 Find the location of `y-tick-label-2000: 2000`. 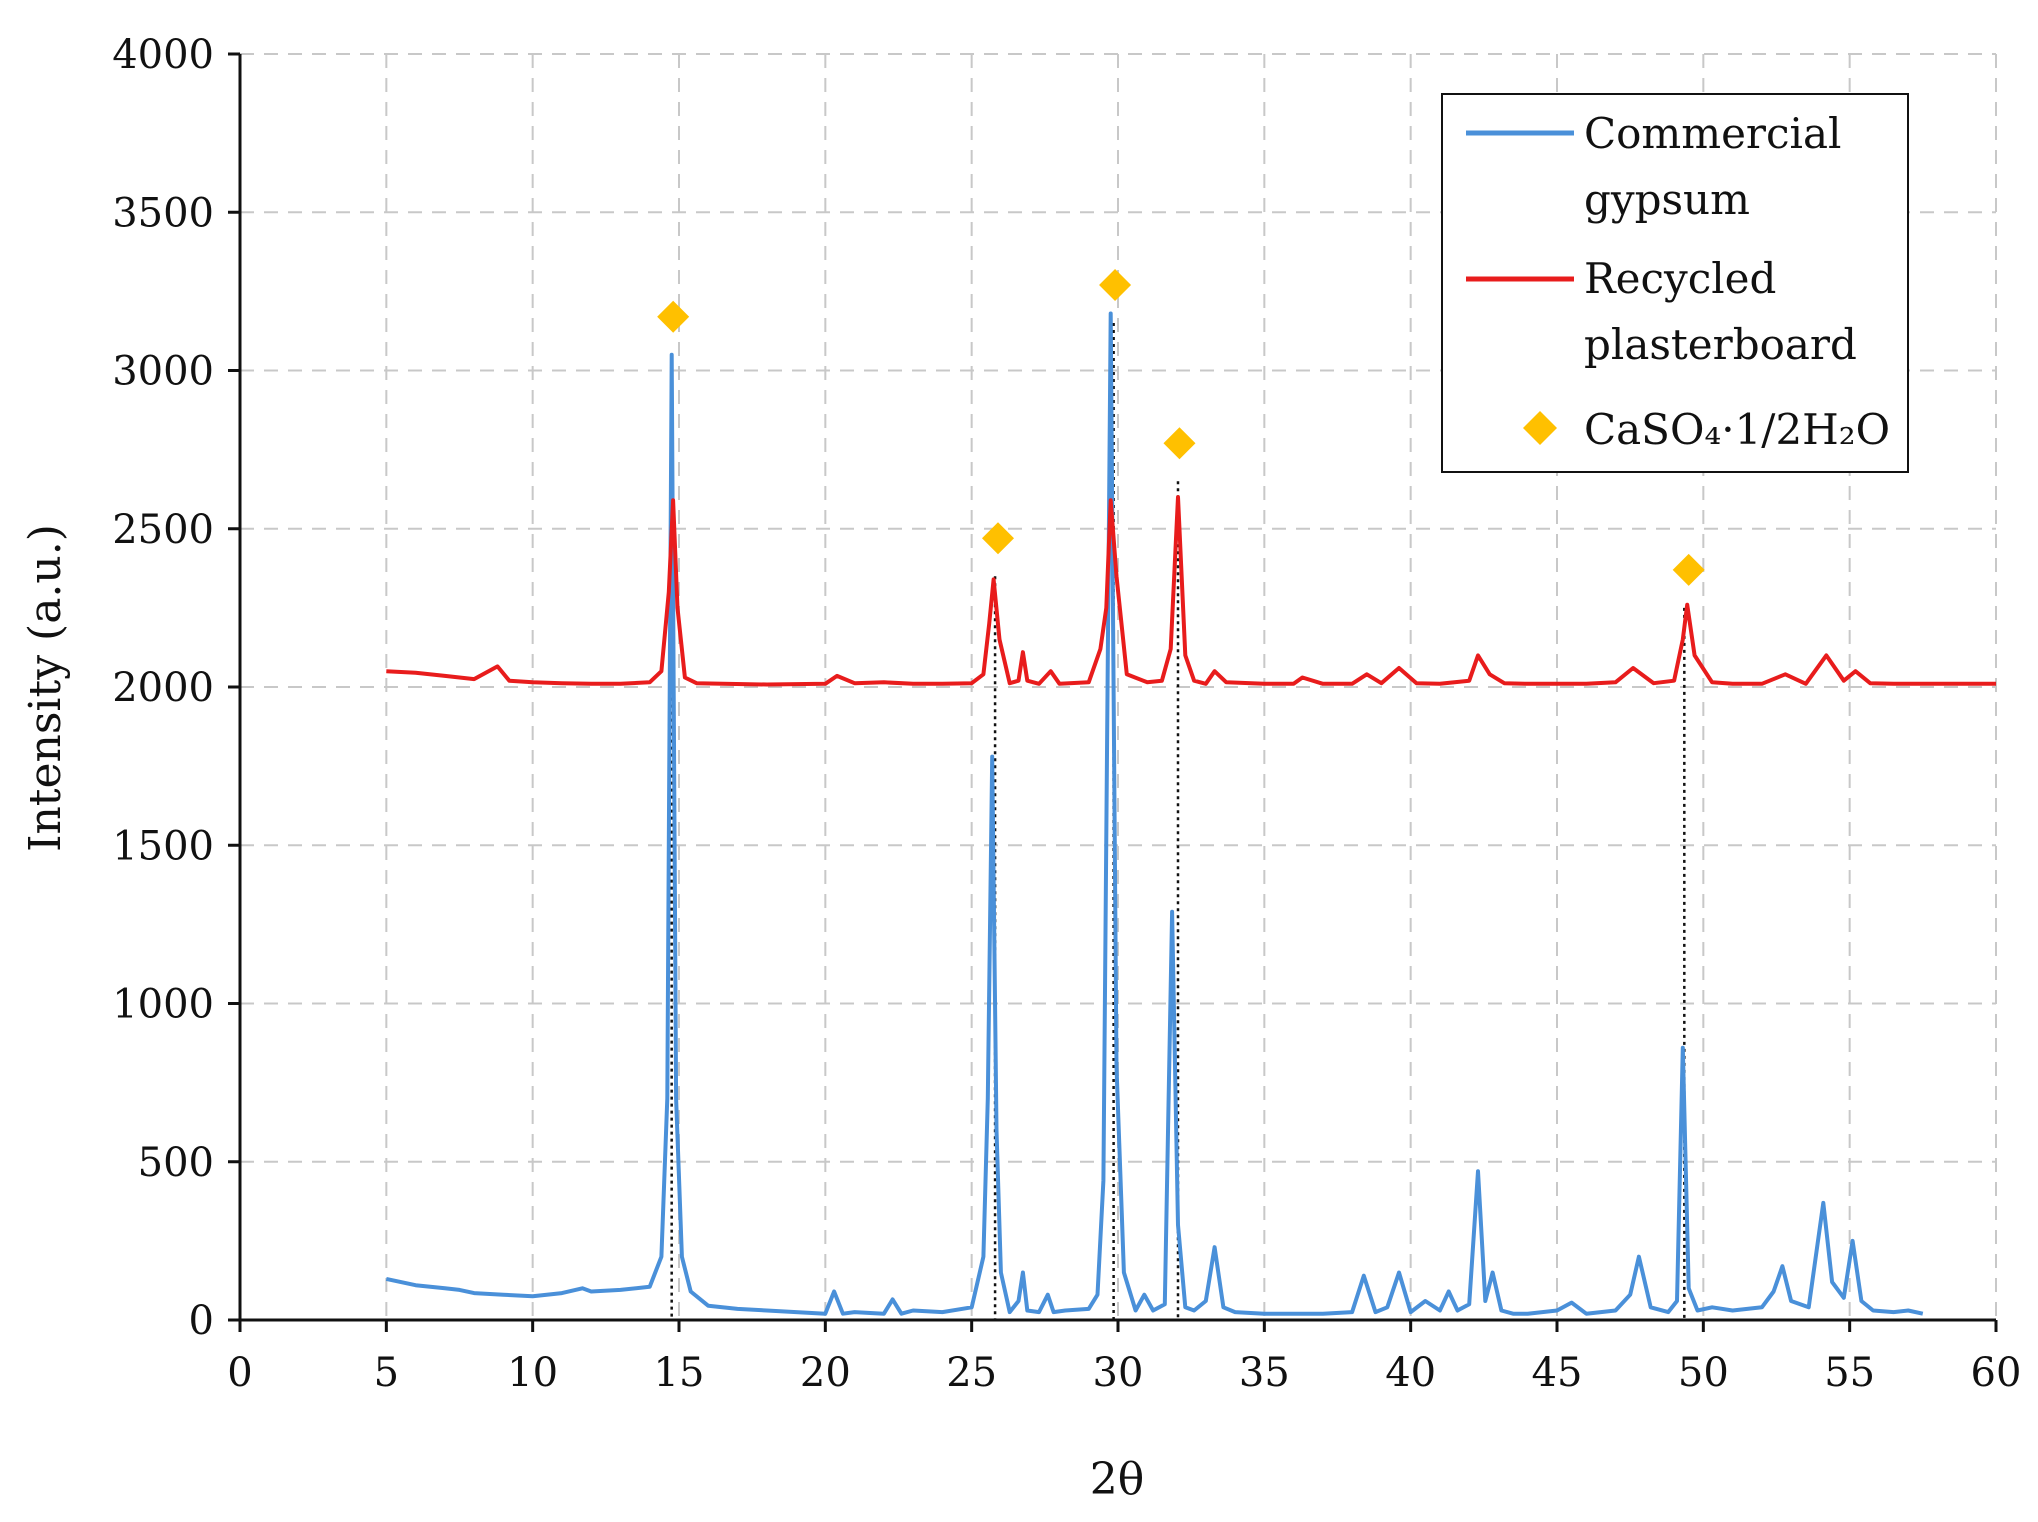

y-tick-label-2000: 2000 is located at coordinates (163, 688).